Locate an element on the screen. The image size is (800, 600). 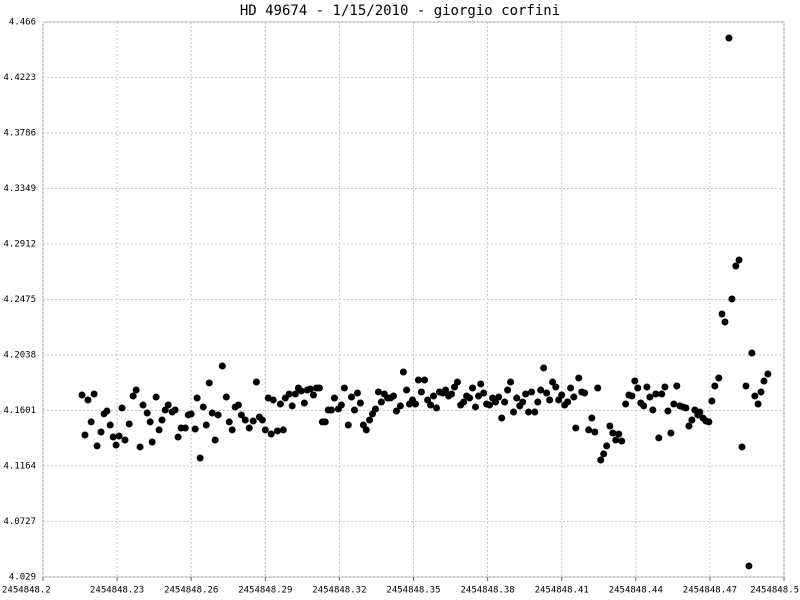
chart-title: HD 49674 - 1/15/2010 - giorgio corfini is located at coordinates (400, 11).